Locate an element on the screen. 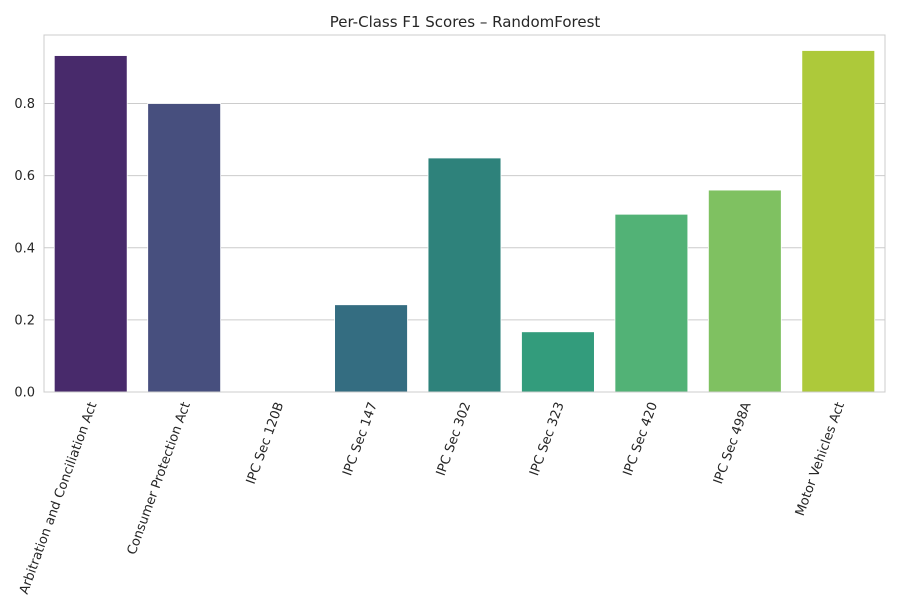 This screenshot has width=900, height=600. y-tick-label: 0.4 is located at coordinates (24, 248).